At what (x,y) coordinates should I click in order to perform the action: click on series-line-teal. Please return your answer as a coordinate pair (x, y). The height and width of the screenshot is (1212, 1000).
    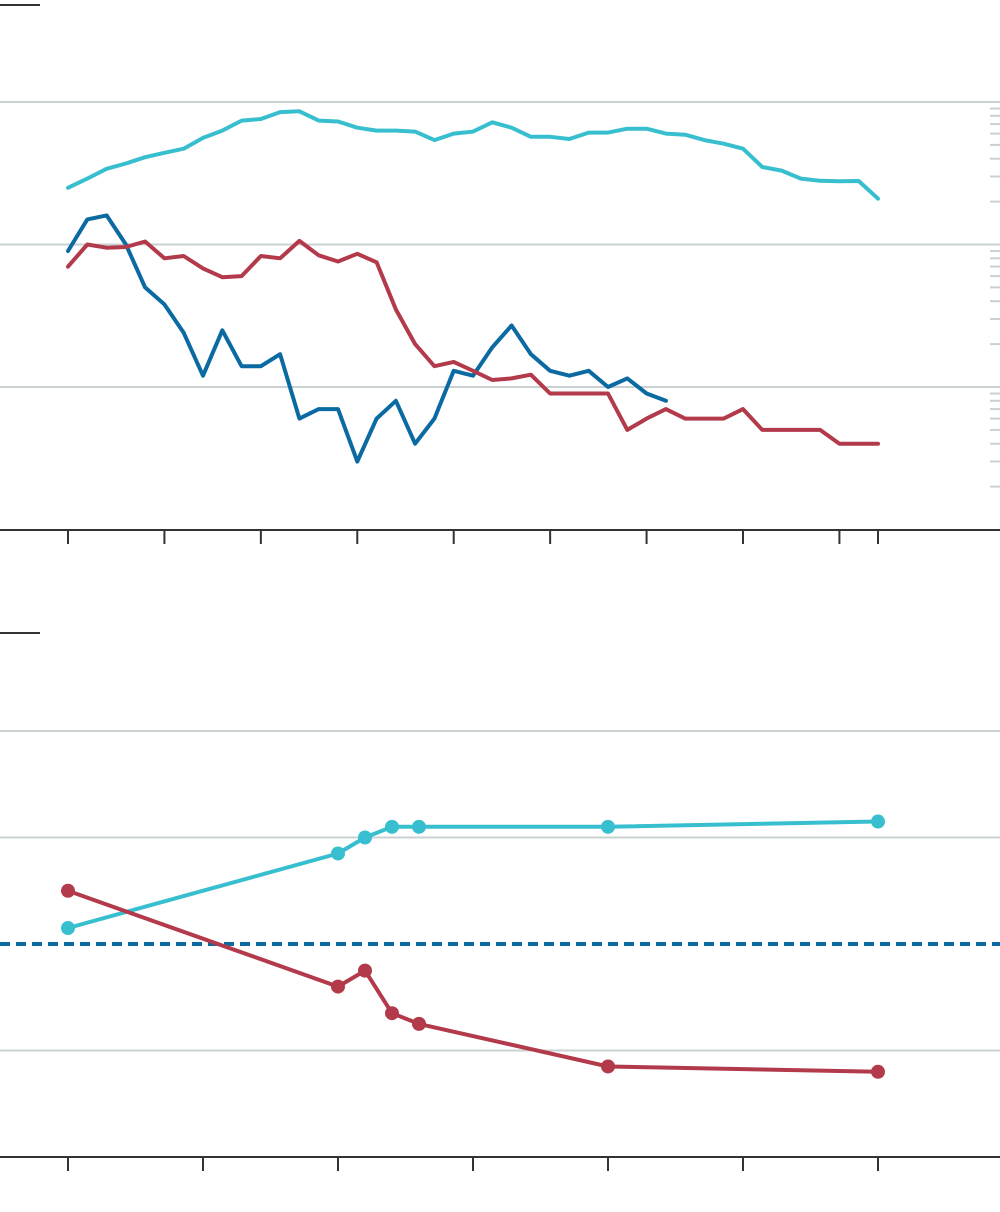
    Looking at the image, I should click on (473, 155).